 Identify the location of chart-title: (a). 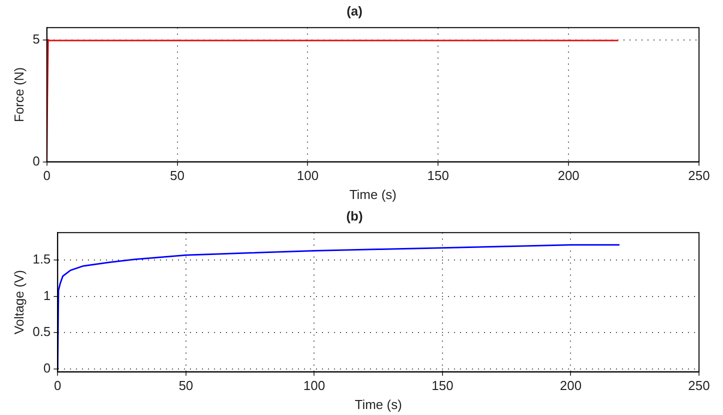
(354, 10).